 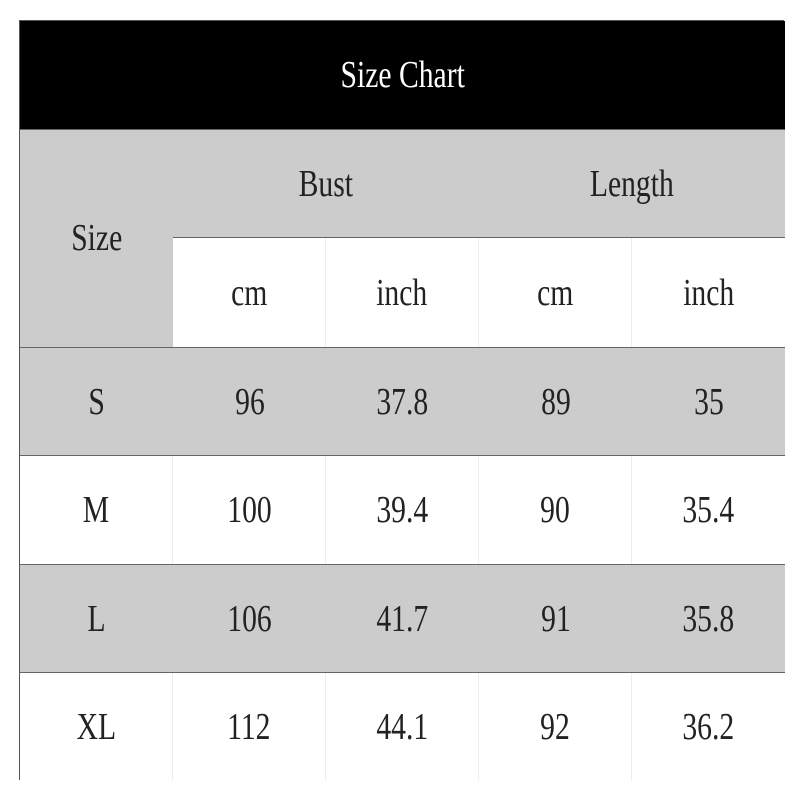 I want to click on measurement-value: 41.7, so click(x=402, y=619).